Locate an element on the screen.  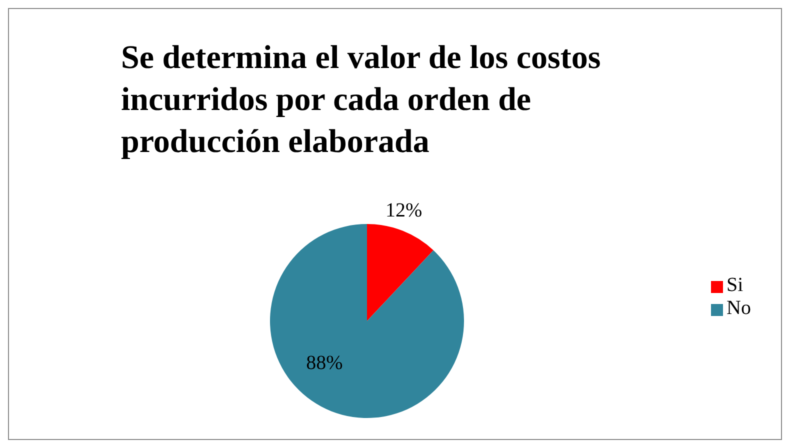
legend-label: Si is located at coordinates (735, 285).